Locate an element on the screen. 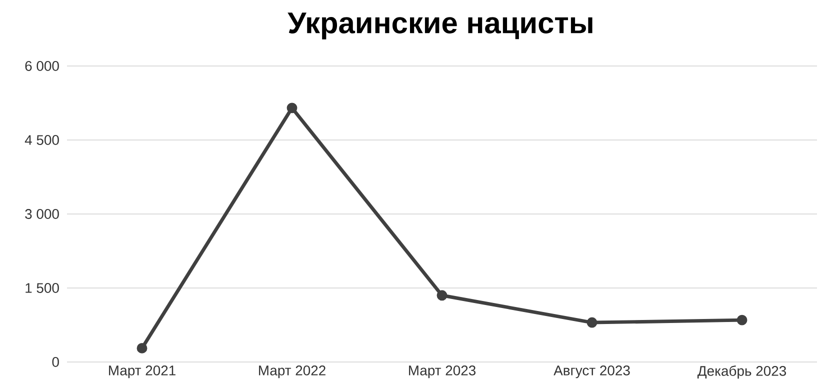  x-tick-label: Март 2023 is located at coordinates (442, 372).